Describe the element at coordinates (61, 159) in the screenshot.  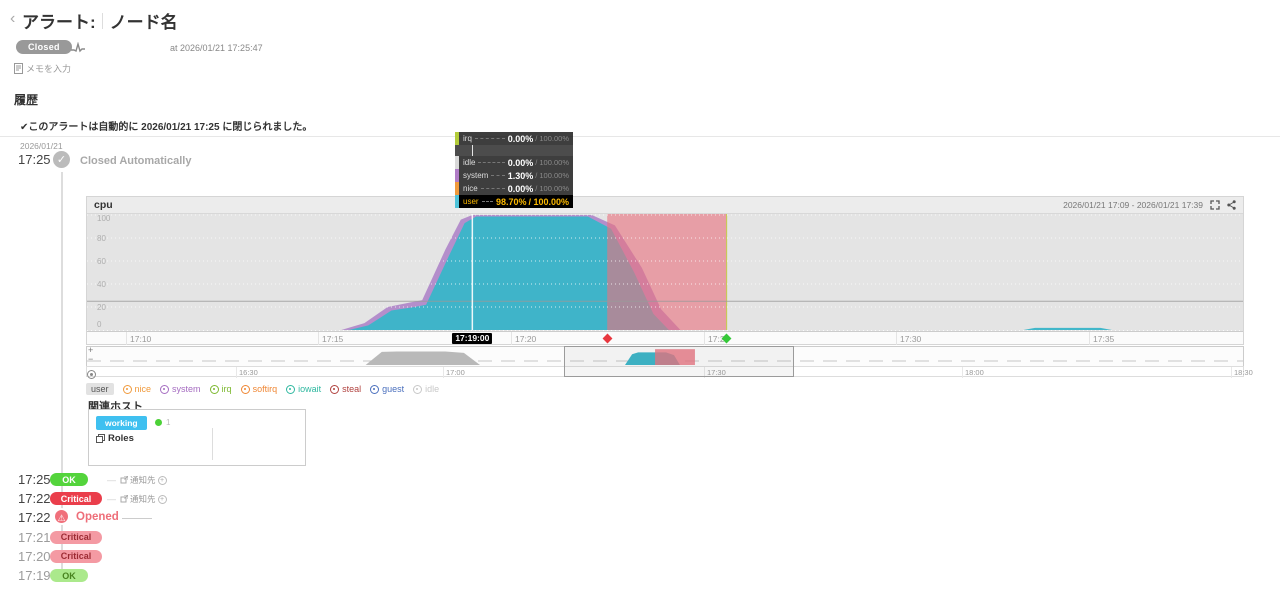
I see `check-circle-icon: ✓` at that location.